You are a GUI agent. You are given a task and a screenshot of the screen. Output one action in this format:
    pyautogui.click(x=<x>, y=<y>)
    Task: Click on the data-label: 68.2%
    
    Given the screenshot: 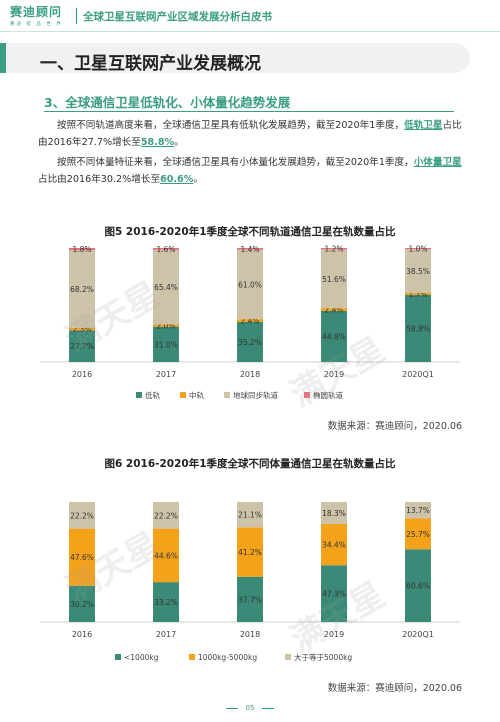 What is the action you would take?
    pyautogui.click(x=82, y=289)
    